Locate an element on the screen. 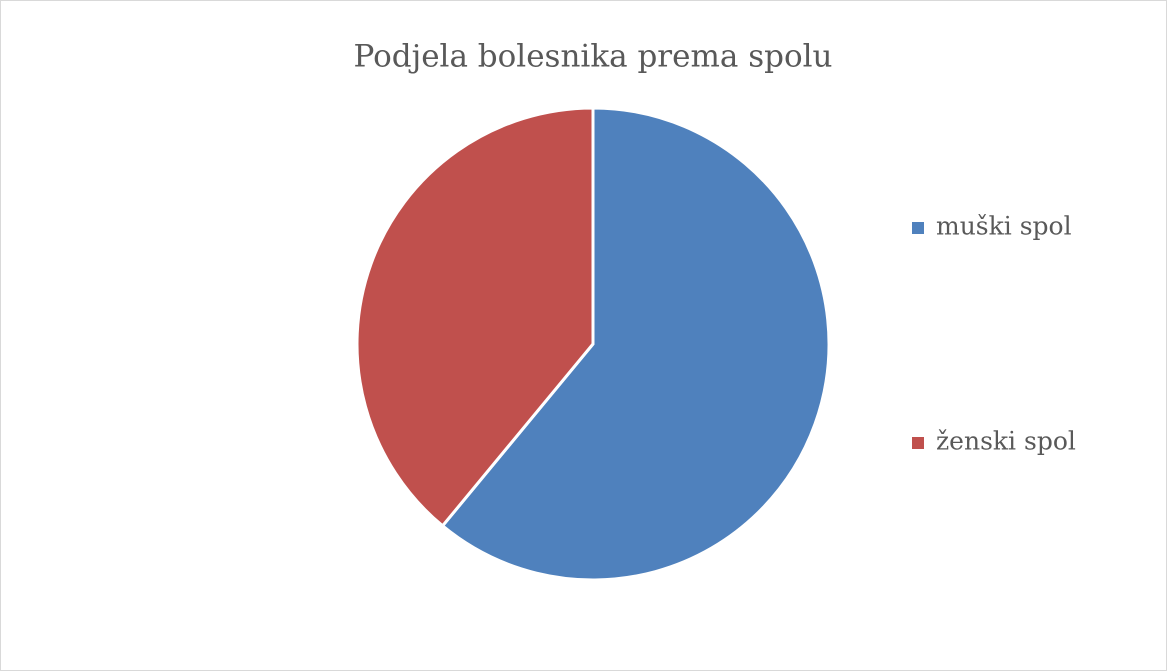 The width and height of the screenshot is (1168, 672). pie-slice is located at coordinates (475, 317).